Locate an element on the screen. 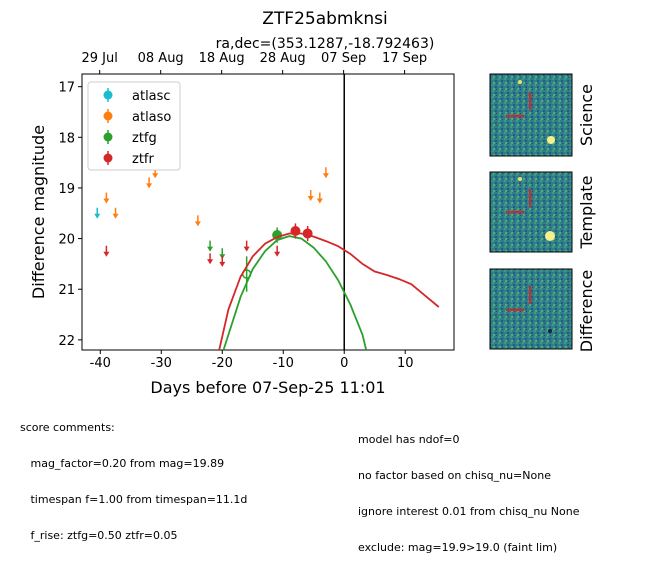 The width and height of the screenshot is (650, 566). top-tick-label: 18 Aug is located at coordinates (222, 58).